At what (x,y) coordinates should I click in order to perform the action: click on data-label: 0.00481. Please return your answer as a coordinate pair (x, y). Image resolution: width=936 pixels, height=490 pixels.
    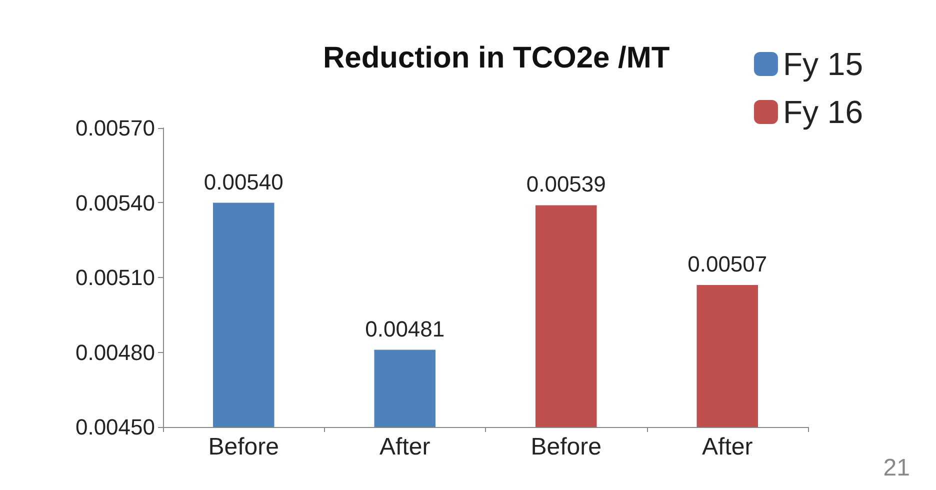
    Looking at the image, I should click on (405, 329).